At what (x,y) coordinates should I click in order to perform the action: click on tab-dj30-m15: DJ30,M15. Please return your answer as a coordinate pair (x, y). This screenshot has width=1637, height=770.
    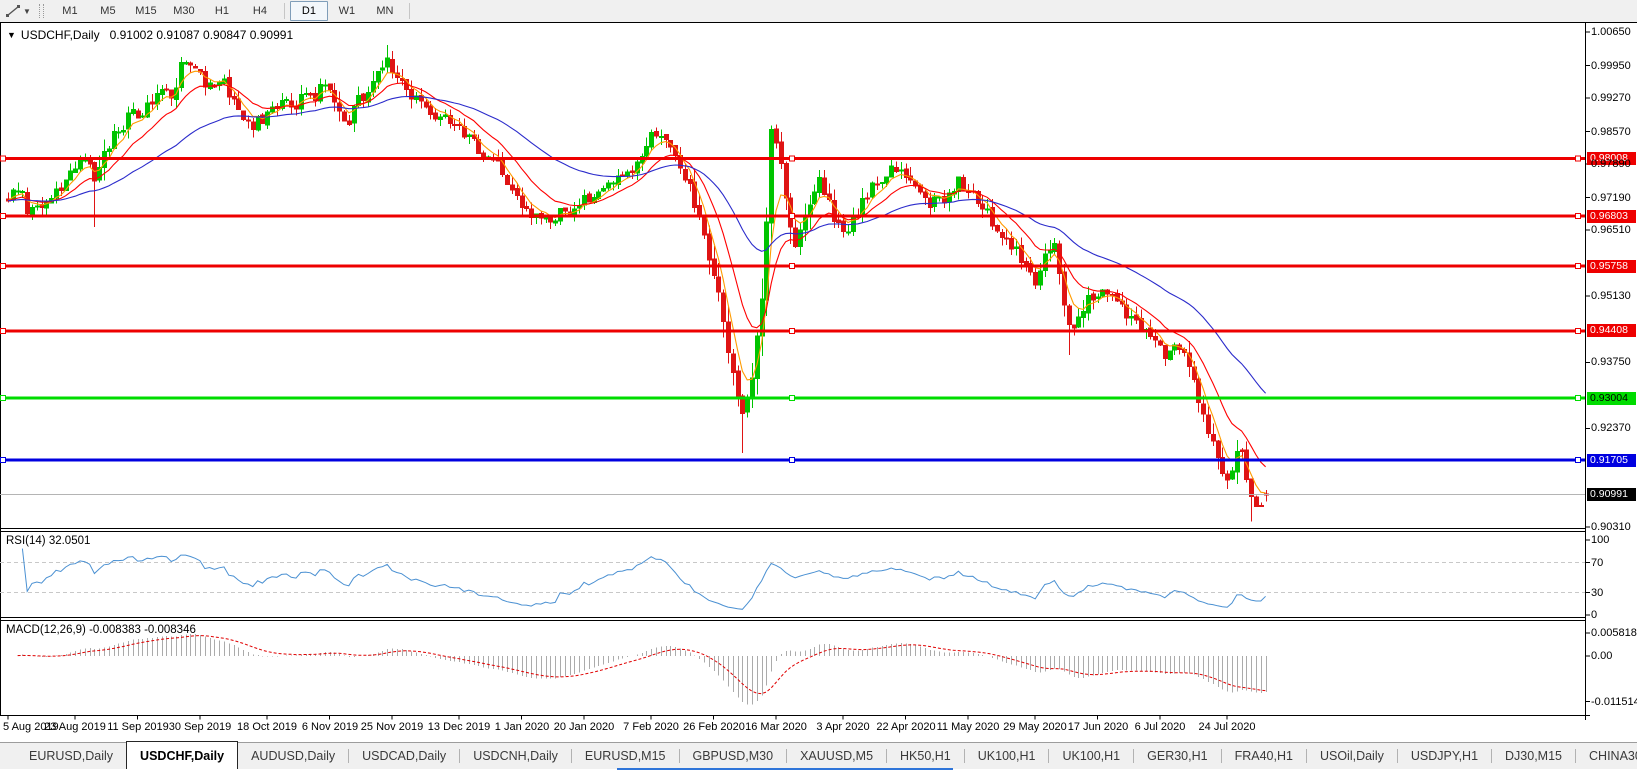
    Looking at the image, I should click on (1534, 756).